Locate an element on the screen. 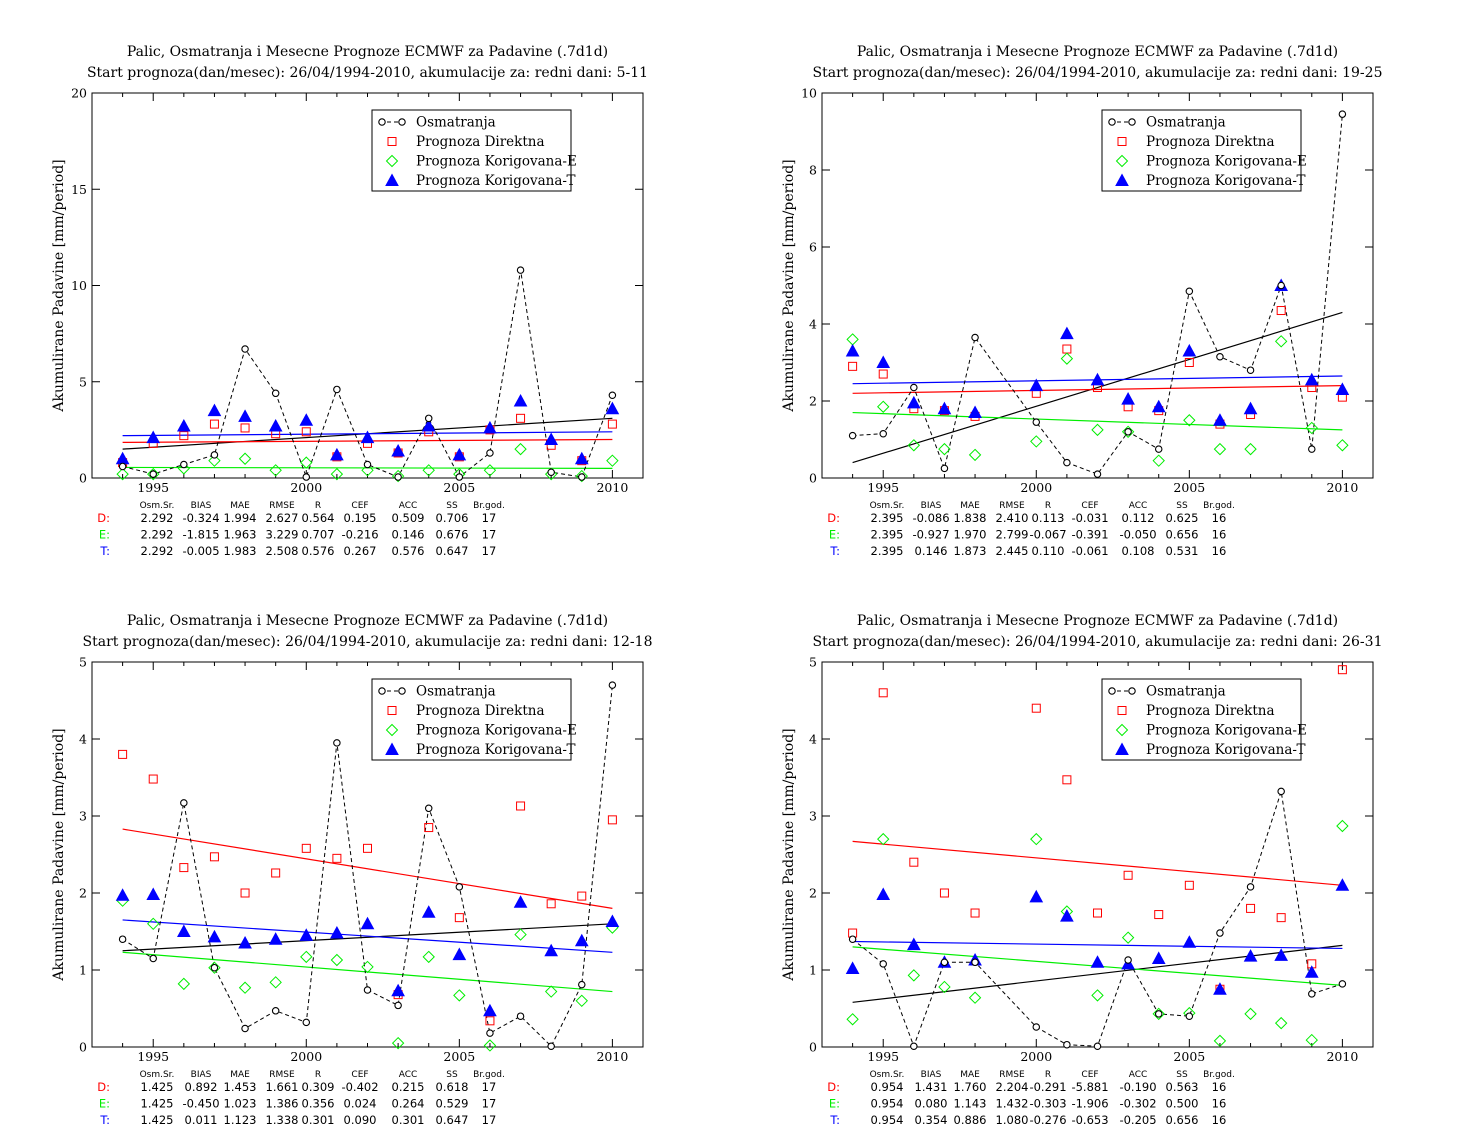 The image size is (1462, 1138). stats-value: -1.906 is located at coordinates (1089, 1104).